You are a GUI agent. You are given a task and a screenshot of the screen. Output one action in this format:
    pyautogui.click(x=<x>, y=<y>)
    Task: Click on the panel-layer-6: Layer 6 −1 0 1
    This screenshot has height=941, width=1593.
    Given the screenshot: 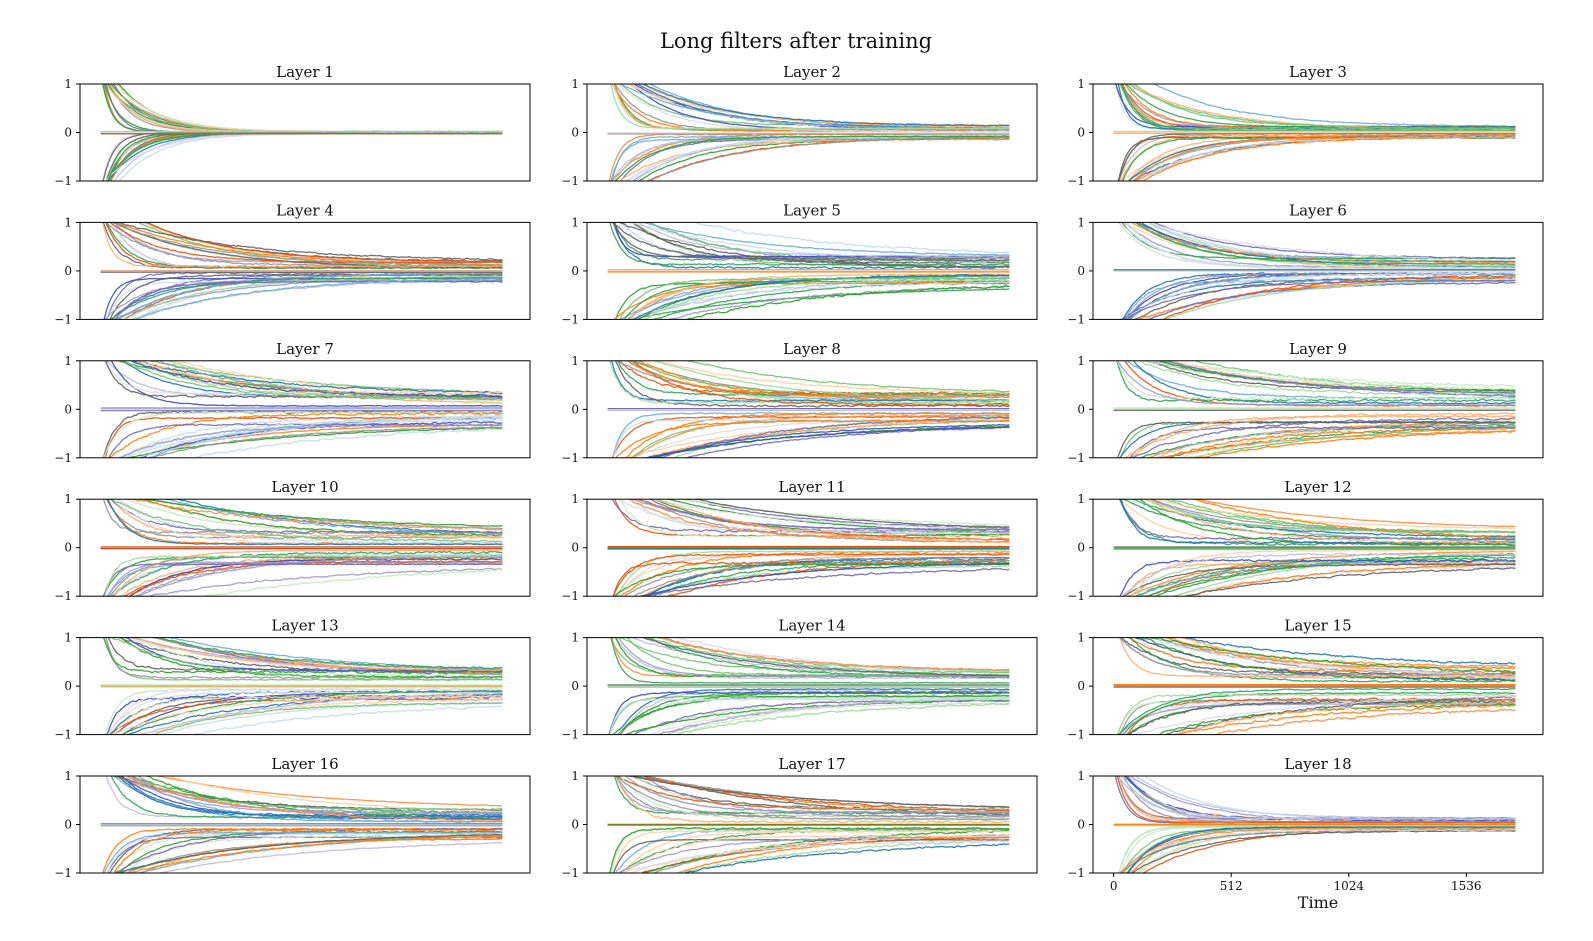 What is the action you would take?
    pyautogui.click(x=1305, y=263)
    